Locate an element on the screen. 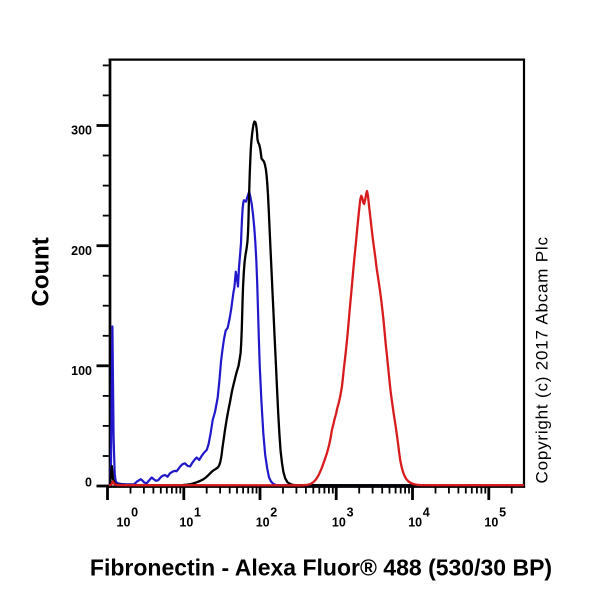  svg-text: 100 is located at coordinates (81, 371).